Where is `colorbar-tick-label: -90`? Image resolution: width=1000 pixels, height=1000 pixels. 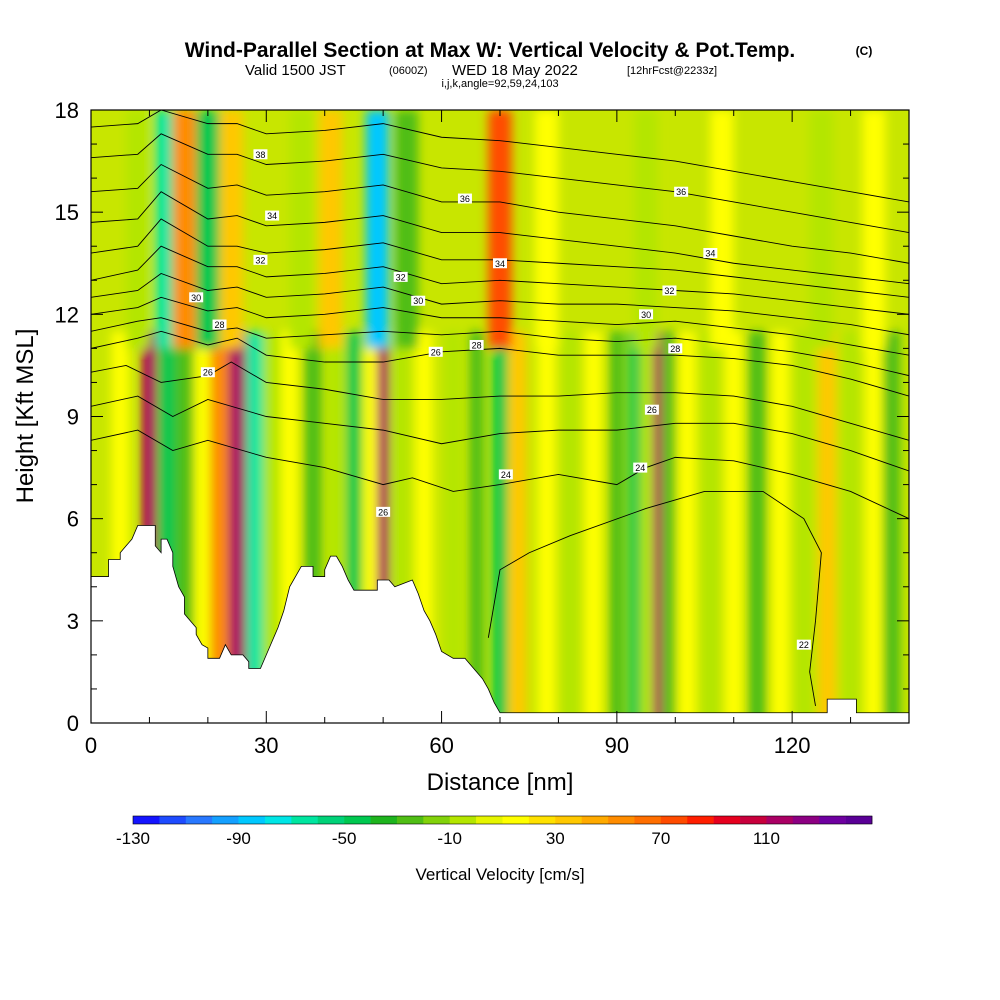
colorbar-tick-label: -90 is located at coordinates (238, 838).